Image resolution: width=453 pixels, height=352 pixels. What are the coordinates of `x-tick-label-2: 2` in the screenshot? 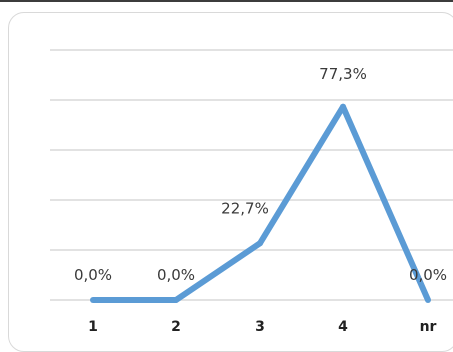 It's located at (176, 327).